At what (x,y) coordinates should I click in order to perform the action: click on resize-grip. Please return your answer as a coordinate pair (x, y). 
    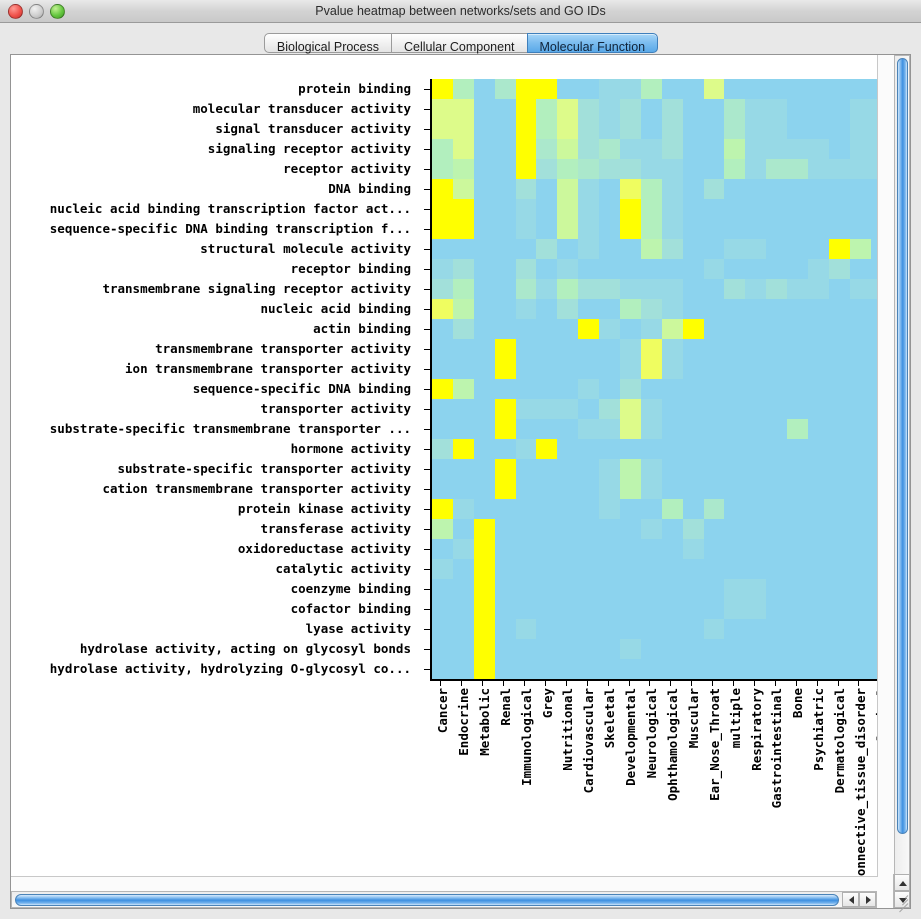
    Looking at the image, I should click on (901, 902).